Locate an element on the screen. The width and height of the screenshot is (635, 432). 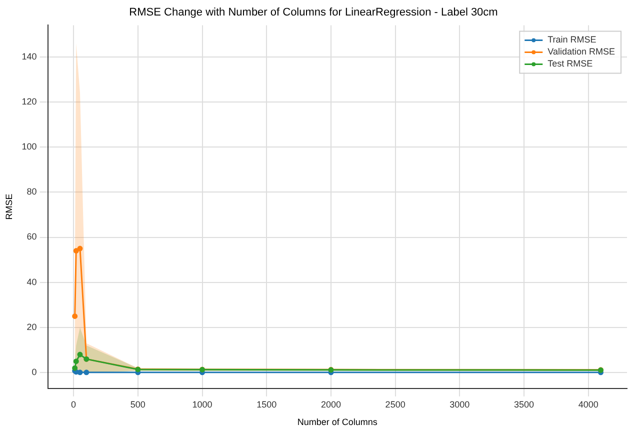
x-tick-label: 4000 is located at coordinates (588, 404).